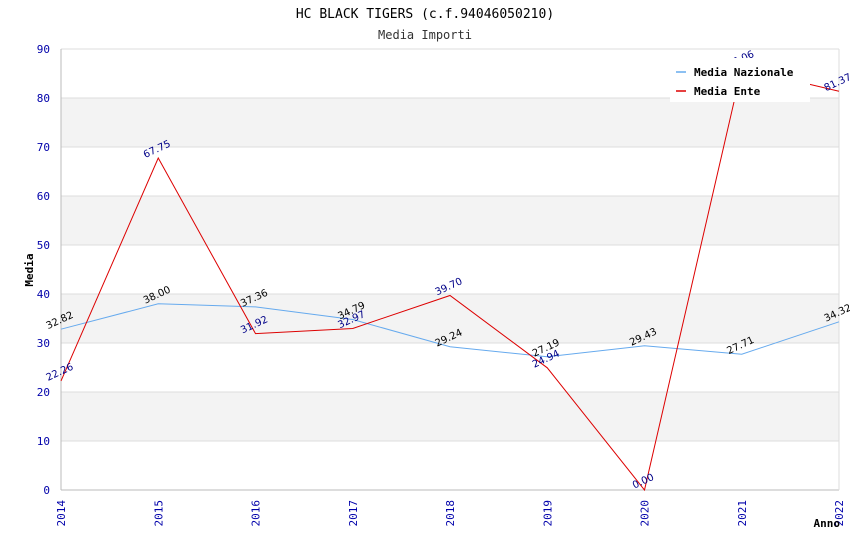 Image resolution: width=850 pixels, height=550 pixels. What do you see at coordinates (43, 270) in the screenshot?
I see `y-tick-labels: 0 10 20 30 40 50 60 70 80 90` at bounding box center [43, 270].